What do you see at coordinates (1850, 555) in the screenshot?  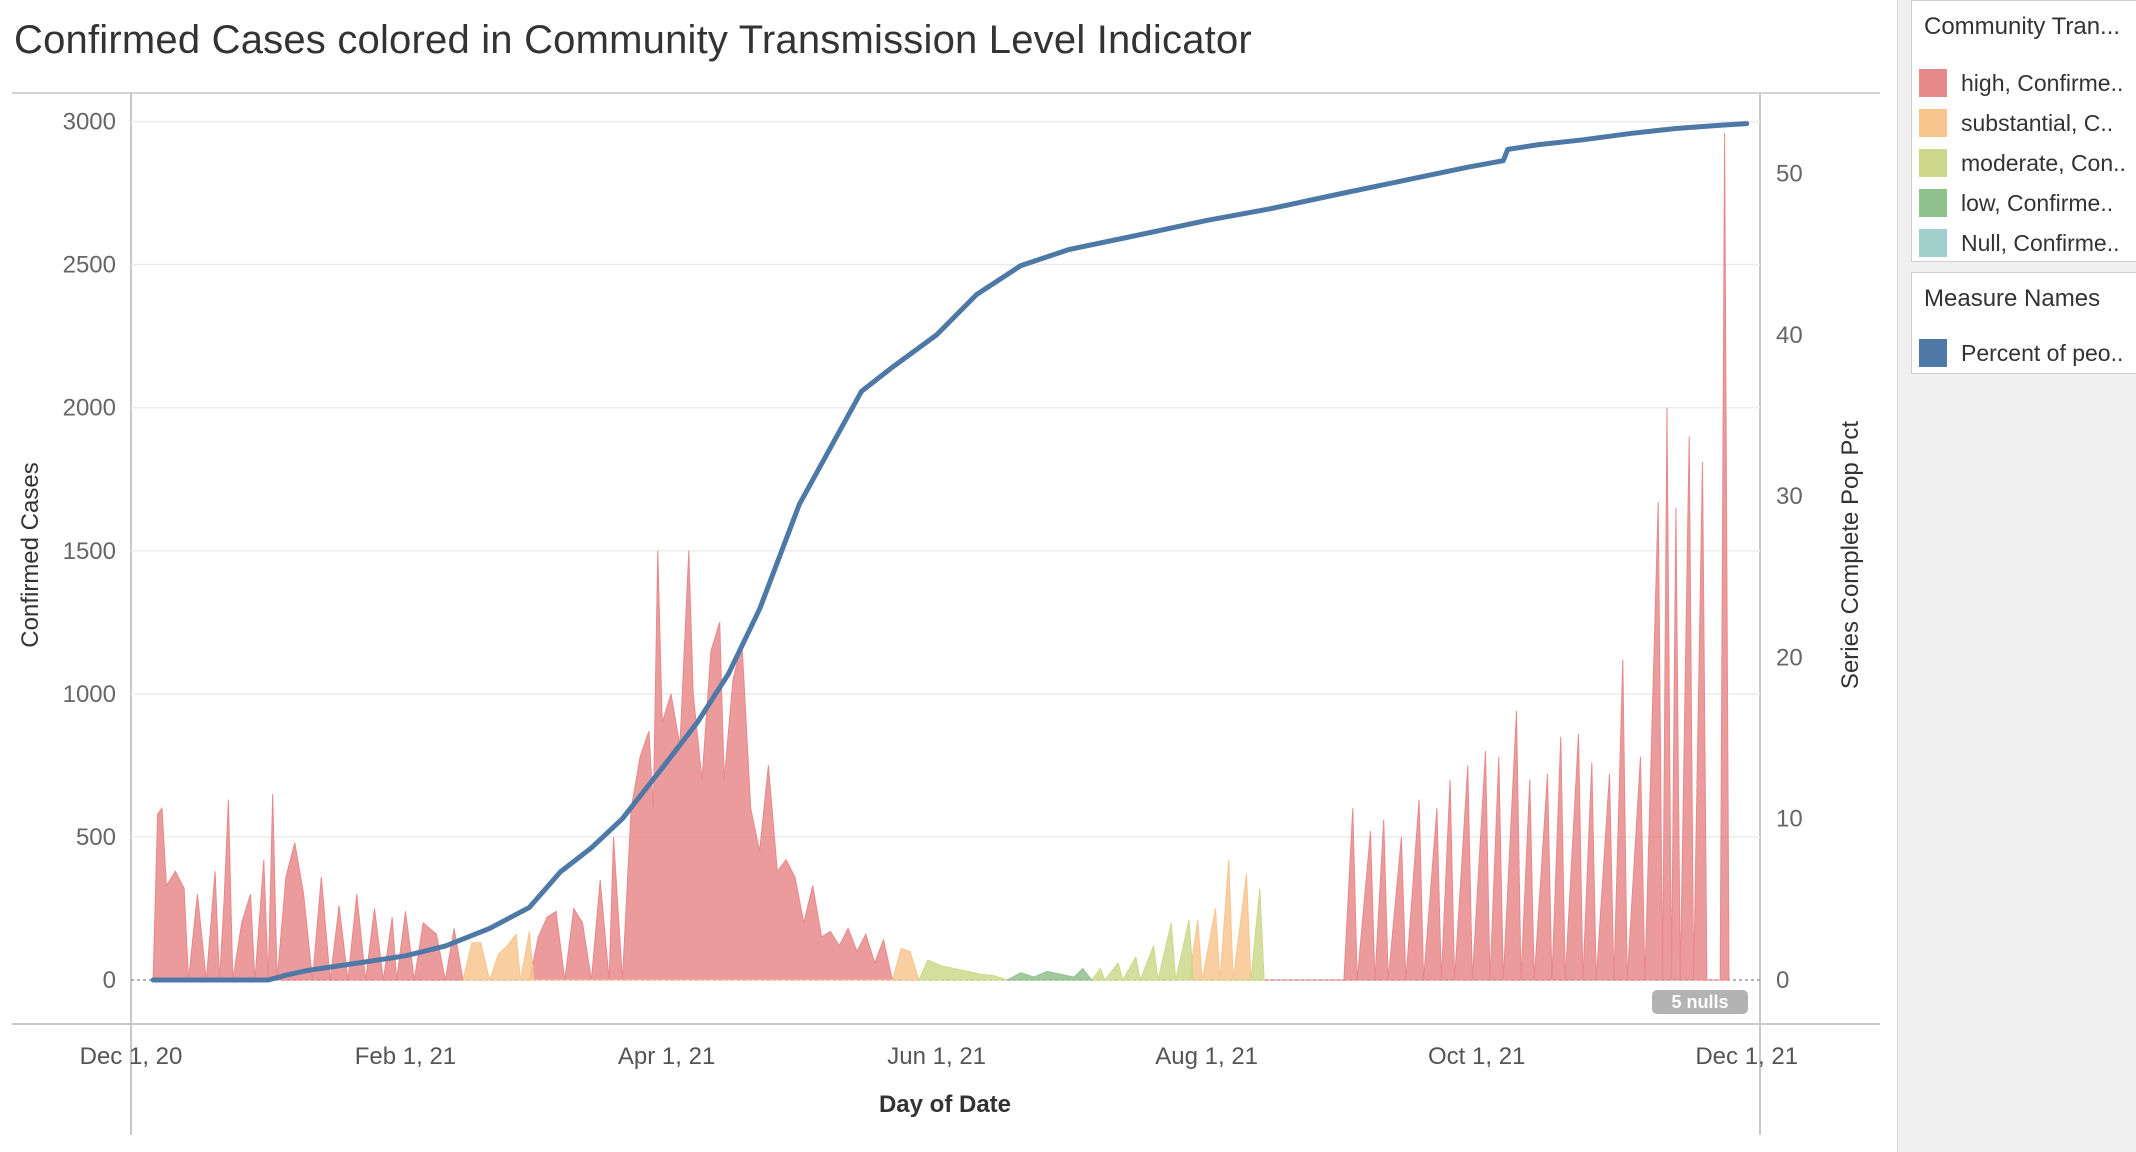 I see `y2-axis-title: Series Complete Pop Pct` at bounding box center [1850, 555].